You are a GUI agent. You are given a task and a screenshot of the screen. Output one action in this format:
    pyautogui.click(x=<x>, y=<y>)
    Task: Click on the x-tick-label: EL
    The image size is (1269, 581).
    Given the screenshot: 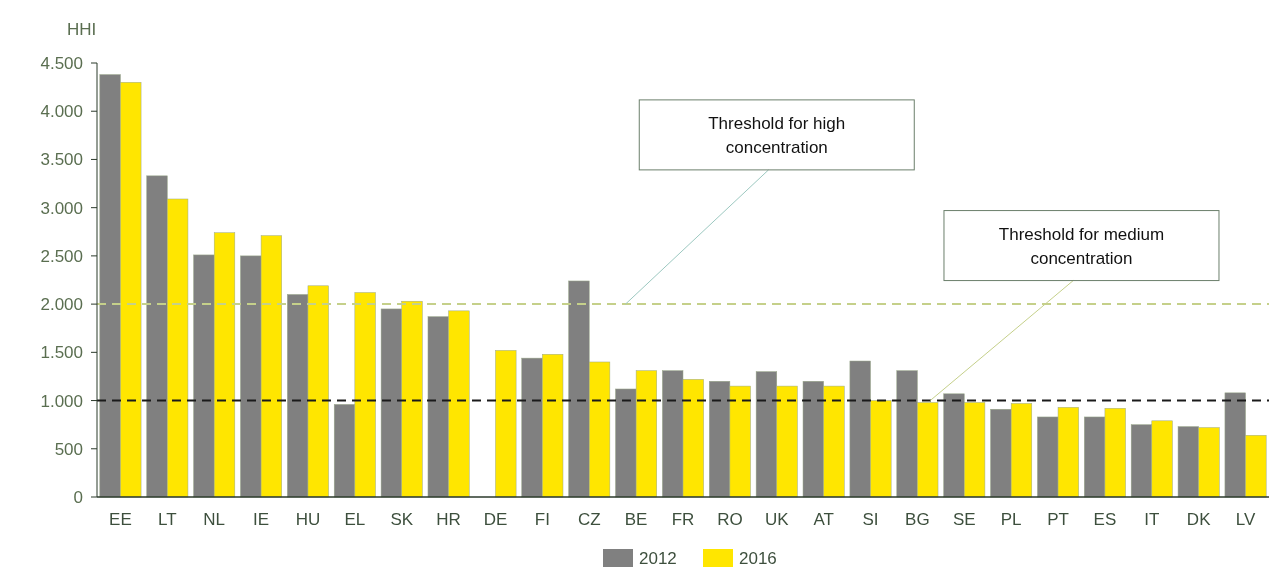 What is the action you would take?
    pyautogui.click(x=355, y=519)
    